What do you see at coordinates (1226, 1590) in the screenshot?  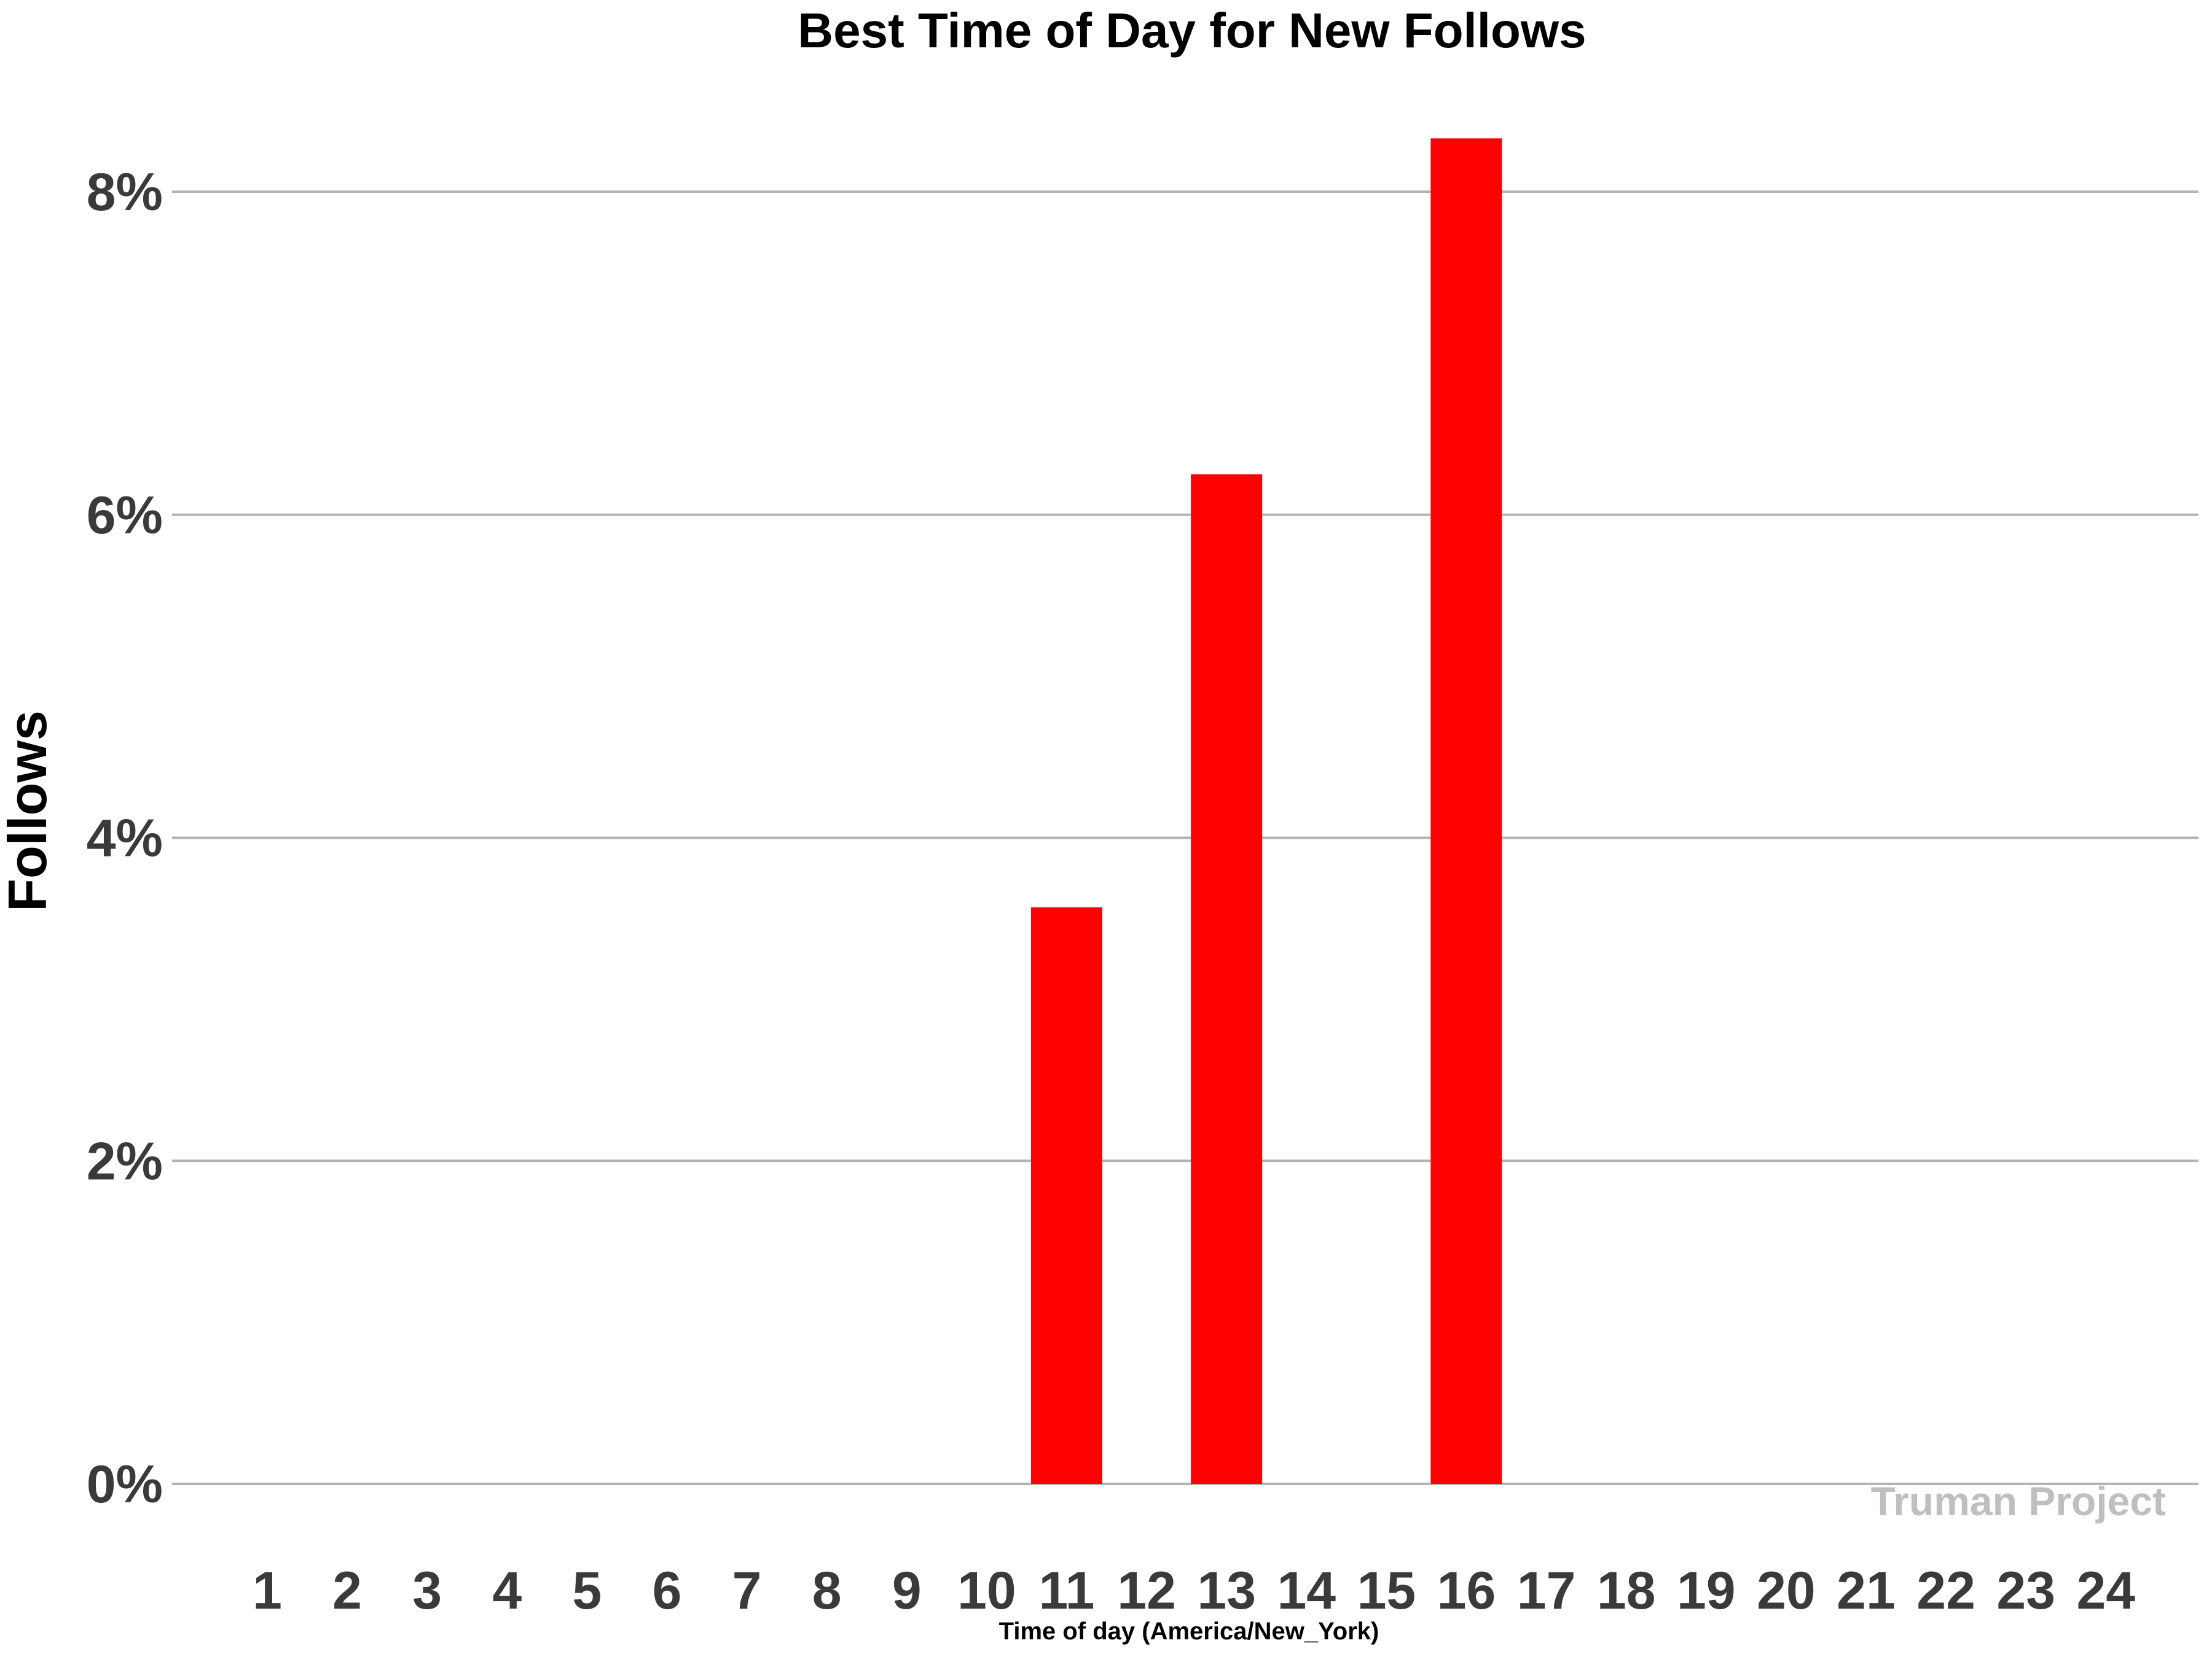 I see `x-tick-label: 13` at bounding box center [1226, 1590].